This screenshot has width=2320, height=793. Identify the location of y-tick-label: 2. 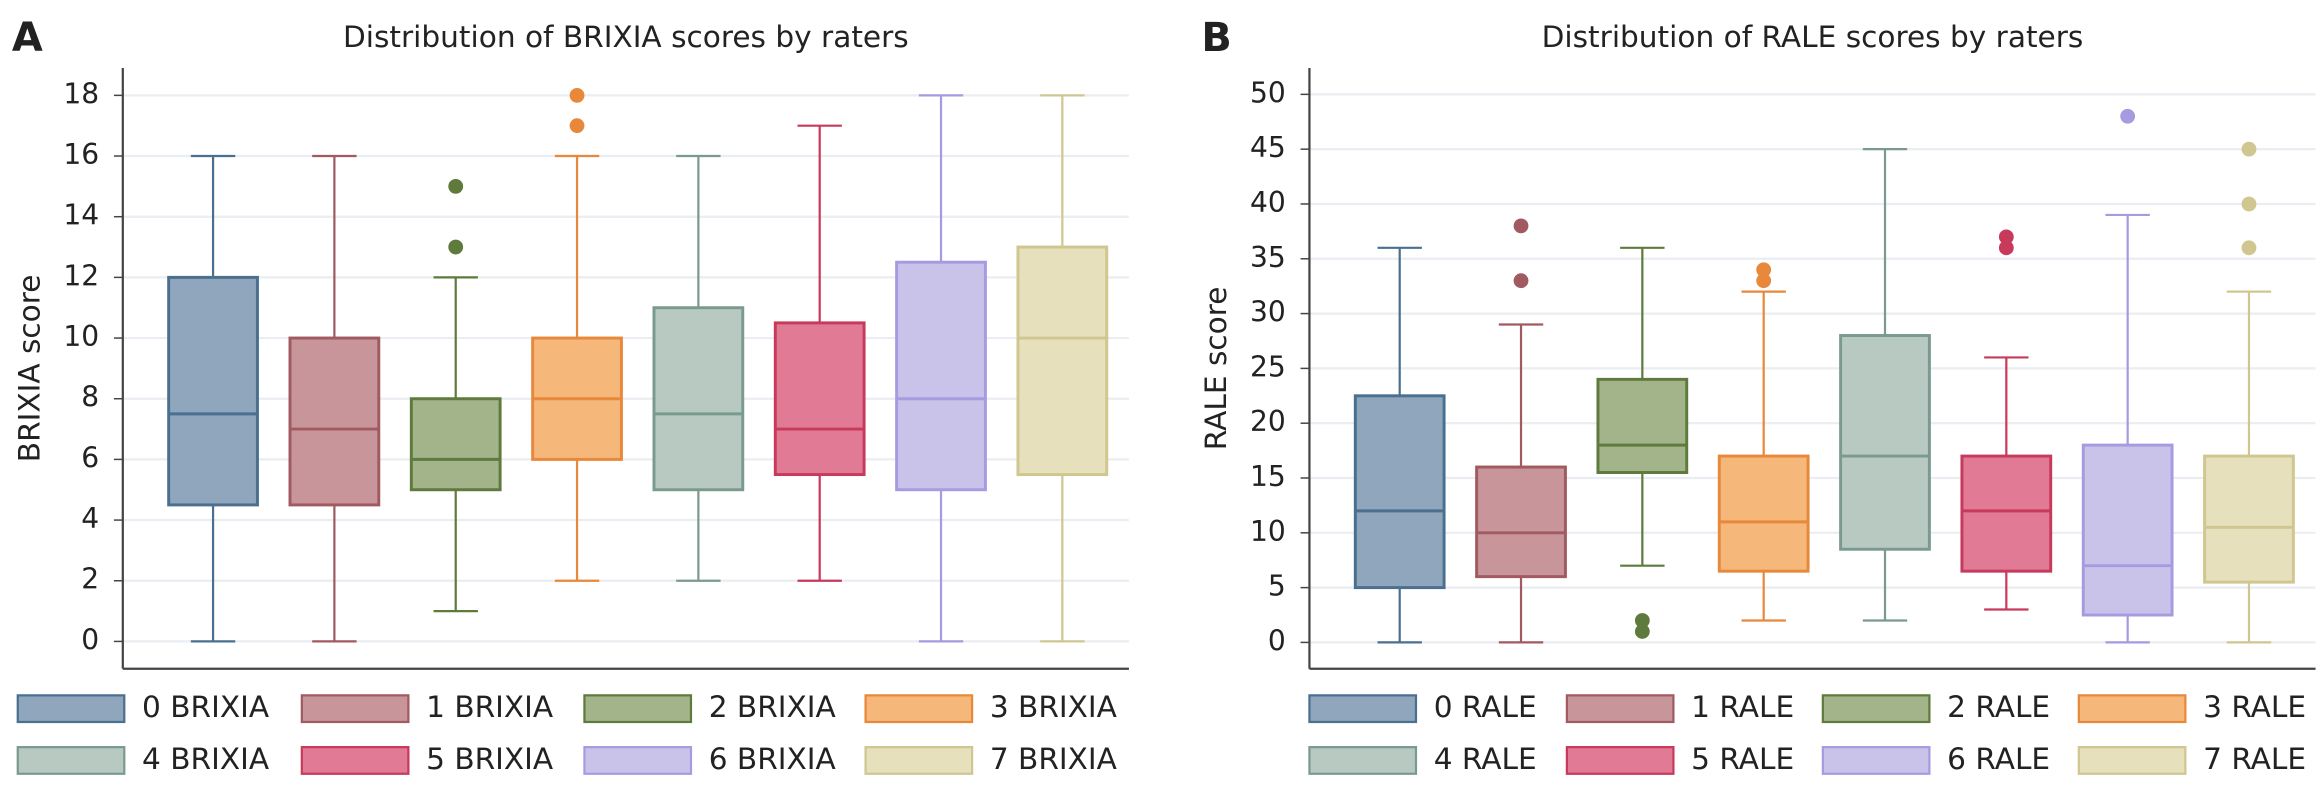
(90, 579).